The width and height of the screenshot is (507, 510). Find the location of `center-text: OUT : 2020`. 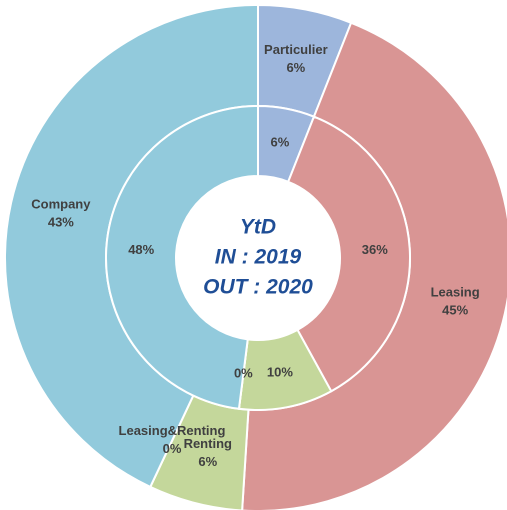

center-text: OUT : 2020 is located at coordinates (258, 287).